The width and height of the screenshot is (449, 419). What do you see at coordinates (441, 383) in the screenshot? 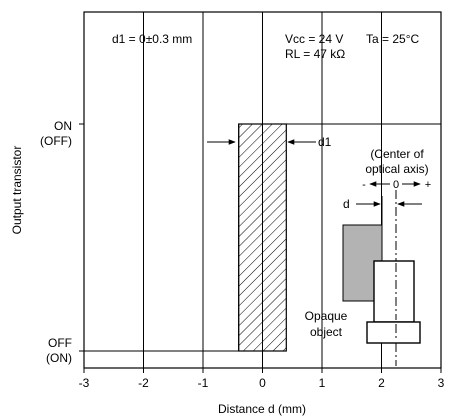
I see `tick-label-x-6: 3` at bounding box center [441, 383].